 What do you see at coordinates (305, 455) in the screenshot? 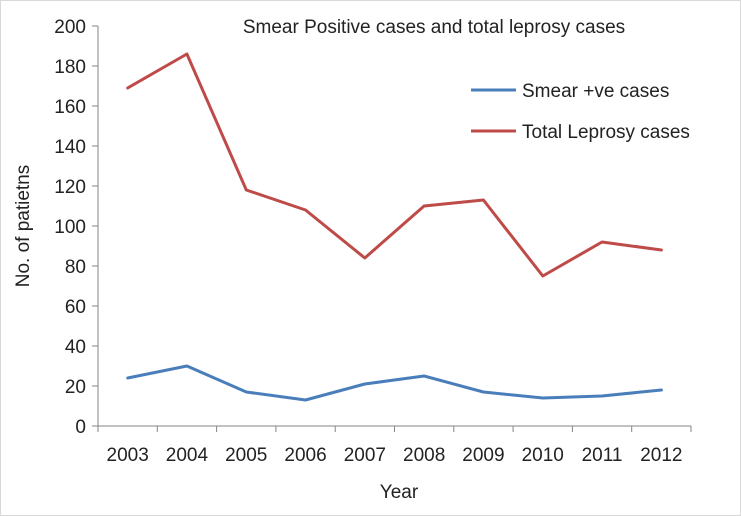
I see `x-tick-label: 2006` at bounding box center [305, 455].